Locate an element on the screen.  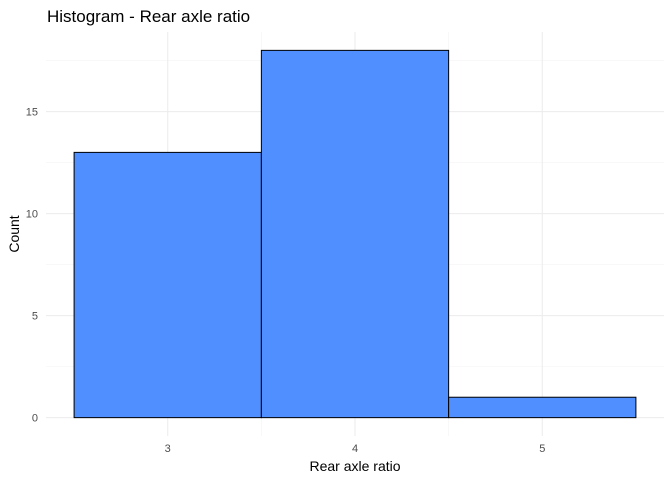
x-tick-label: 3 is located at coordinates (168, 449).